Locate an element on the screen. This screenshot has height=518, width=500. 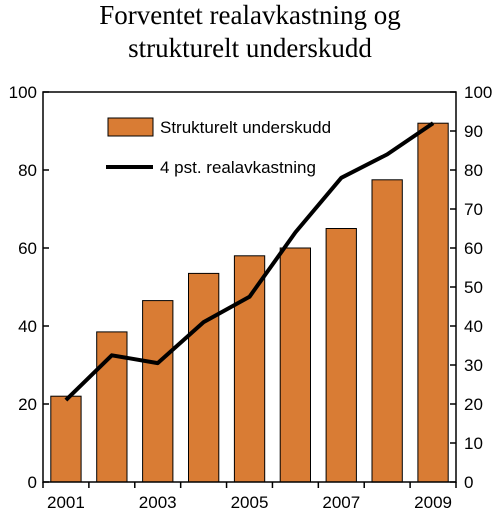
x-tick-label: 2009 is located at coordinates (433, 502).